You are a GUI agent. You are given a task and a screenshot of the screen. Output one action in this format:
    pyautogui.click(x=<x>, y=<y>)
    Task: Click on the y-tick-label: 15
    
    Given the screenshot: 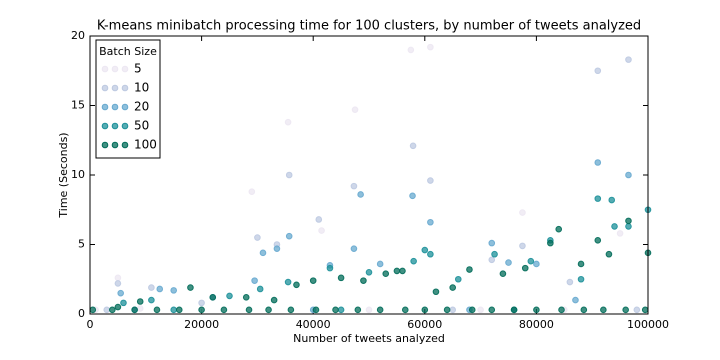 What is the action you would take?
    pyautogui.click(x=78, y=105)
    